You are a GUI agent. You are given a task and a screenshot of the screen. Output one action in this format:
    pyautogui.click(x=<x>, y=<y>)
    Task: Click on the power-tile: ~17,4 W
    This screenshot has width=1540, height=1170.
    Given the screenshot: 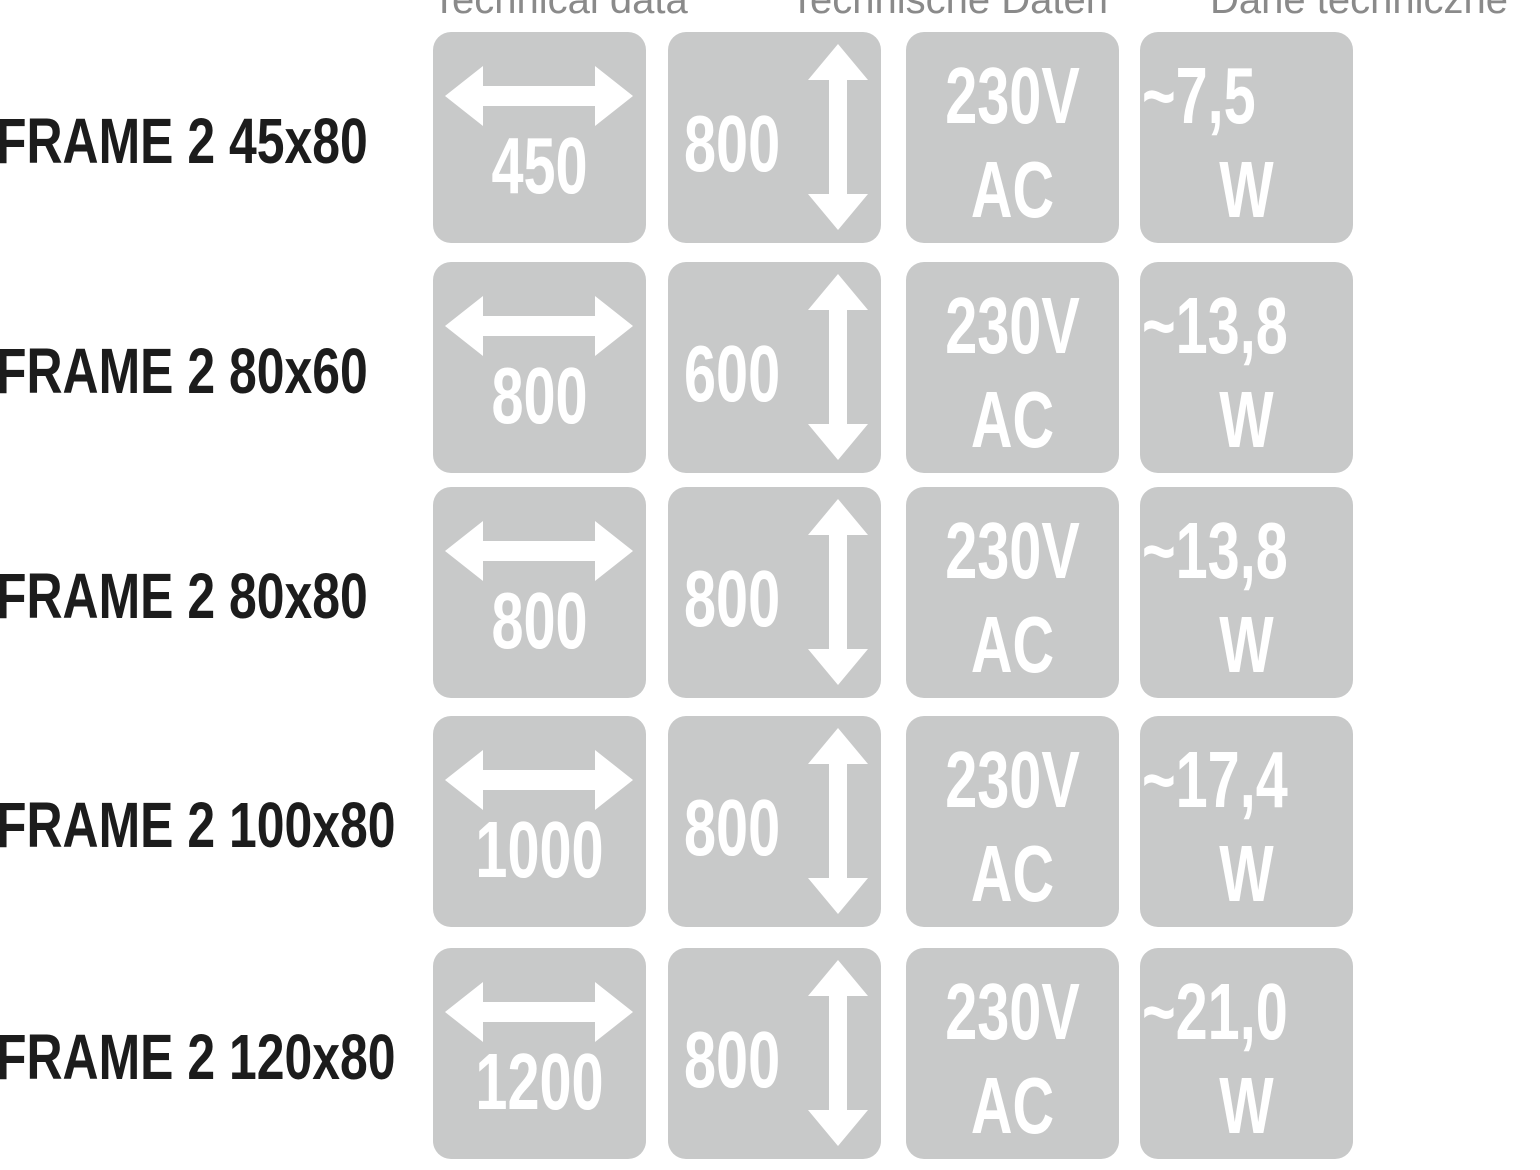 What is the action you would take?
    pyautogui.click(x=1246, y=821)
    